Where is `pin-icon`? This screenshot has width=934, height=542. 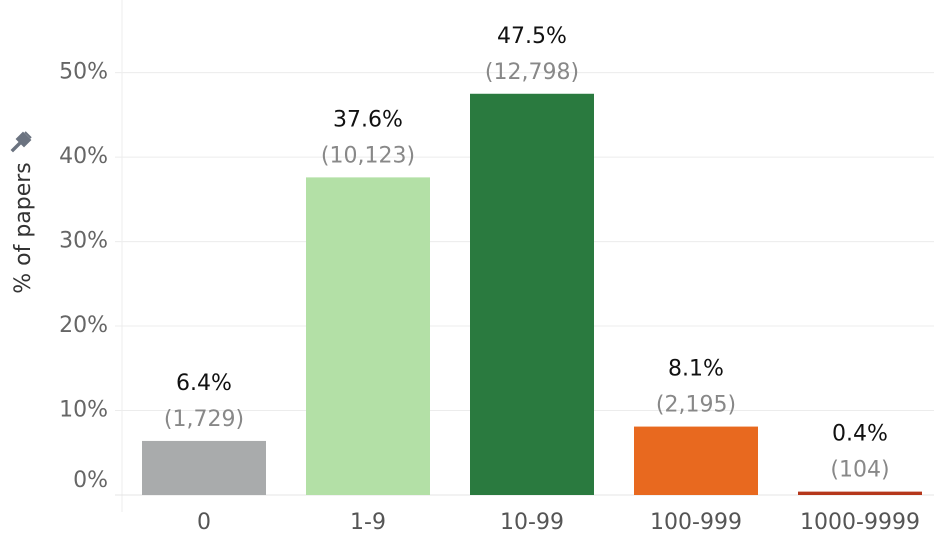 pin-icon is located at coordinates (21, 142).